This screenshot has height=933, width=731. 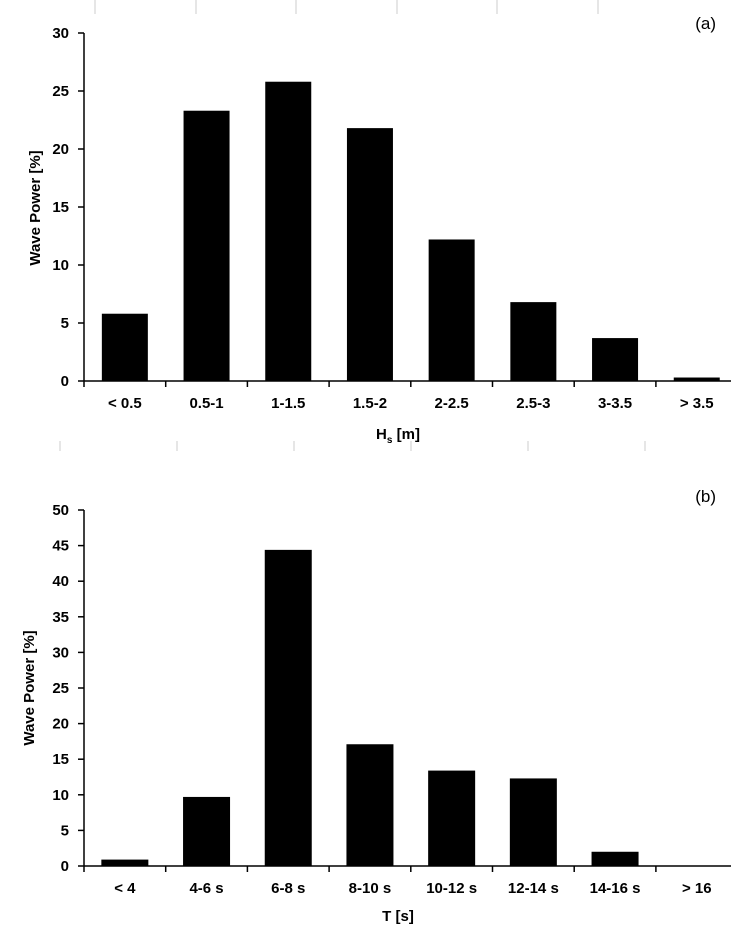 What do you see at coordinates (288, 403) in the screenshot?
I see `x-tick-label-a-2: 1-1.5` at bounding box center [288, 403].